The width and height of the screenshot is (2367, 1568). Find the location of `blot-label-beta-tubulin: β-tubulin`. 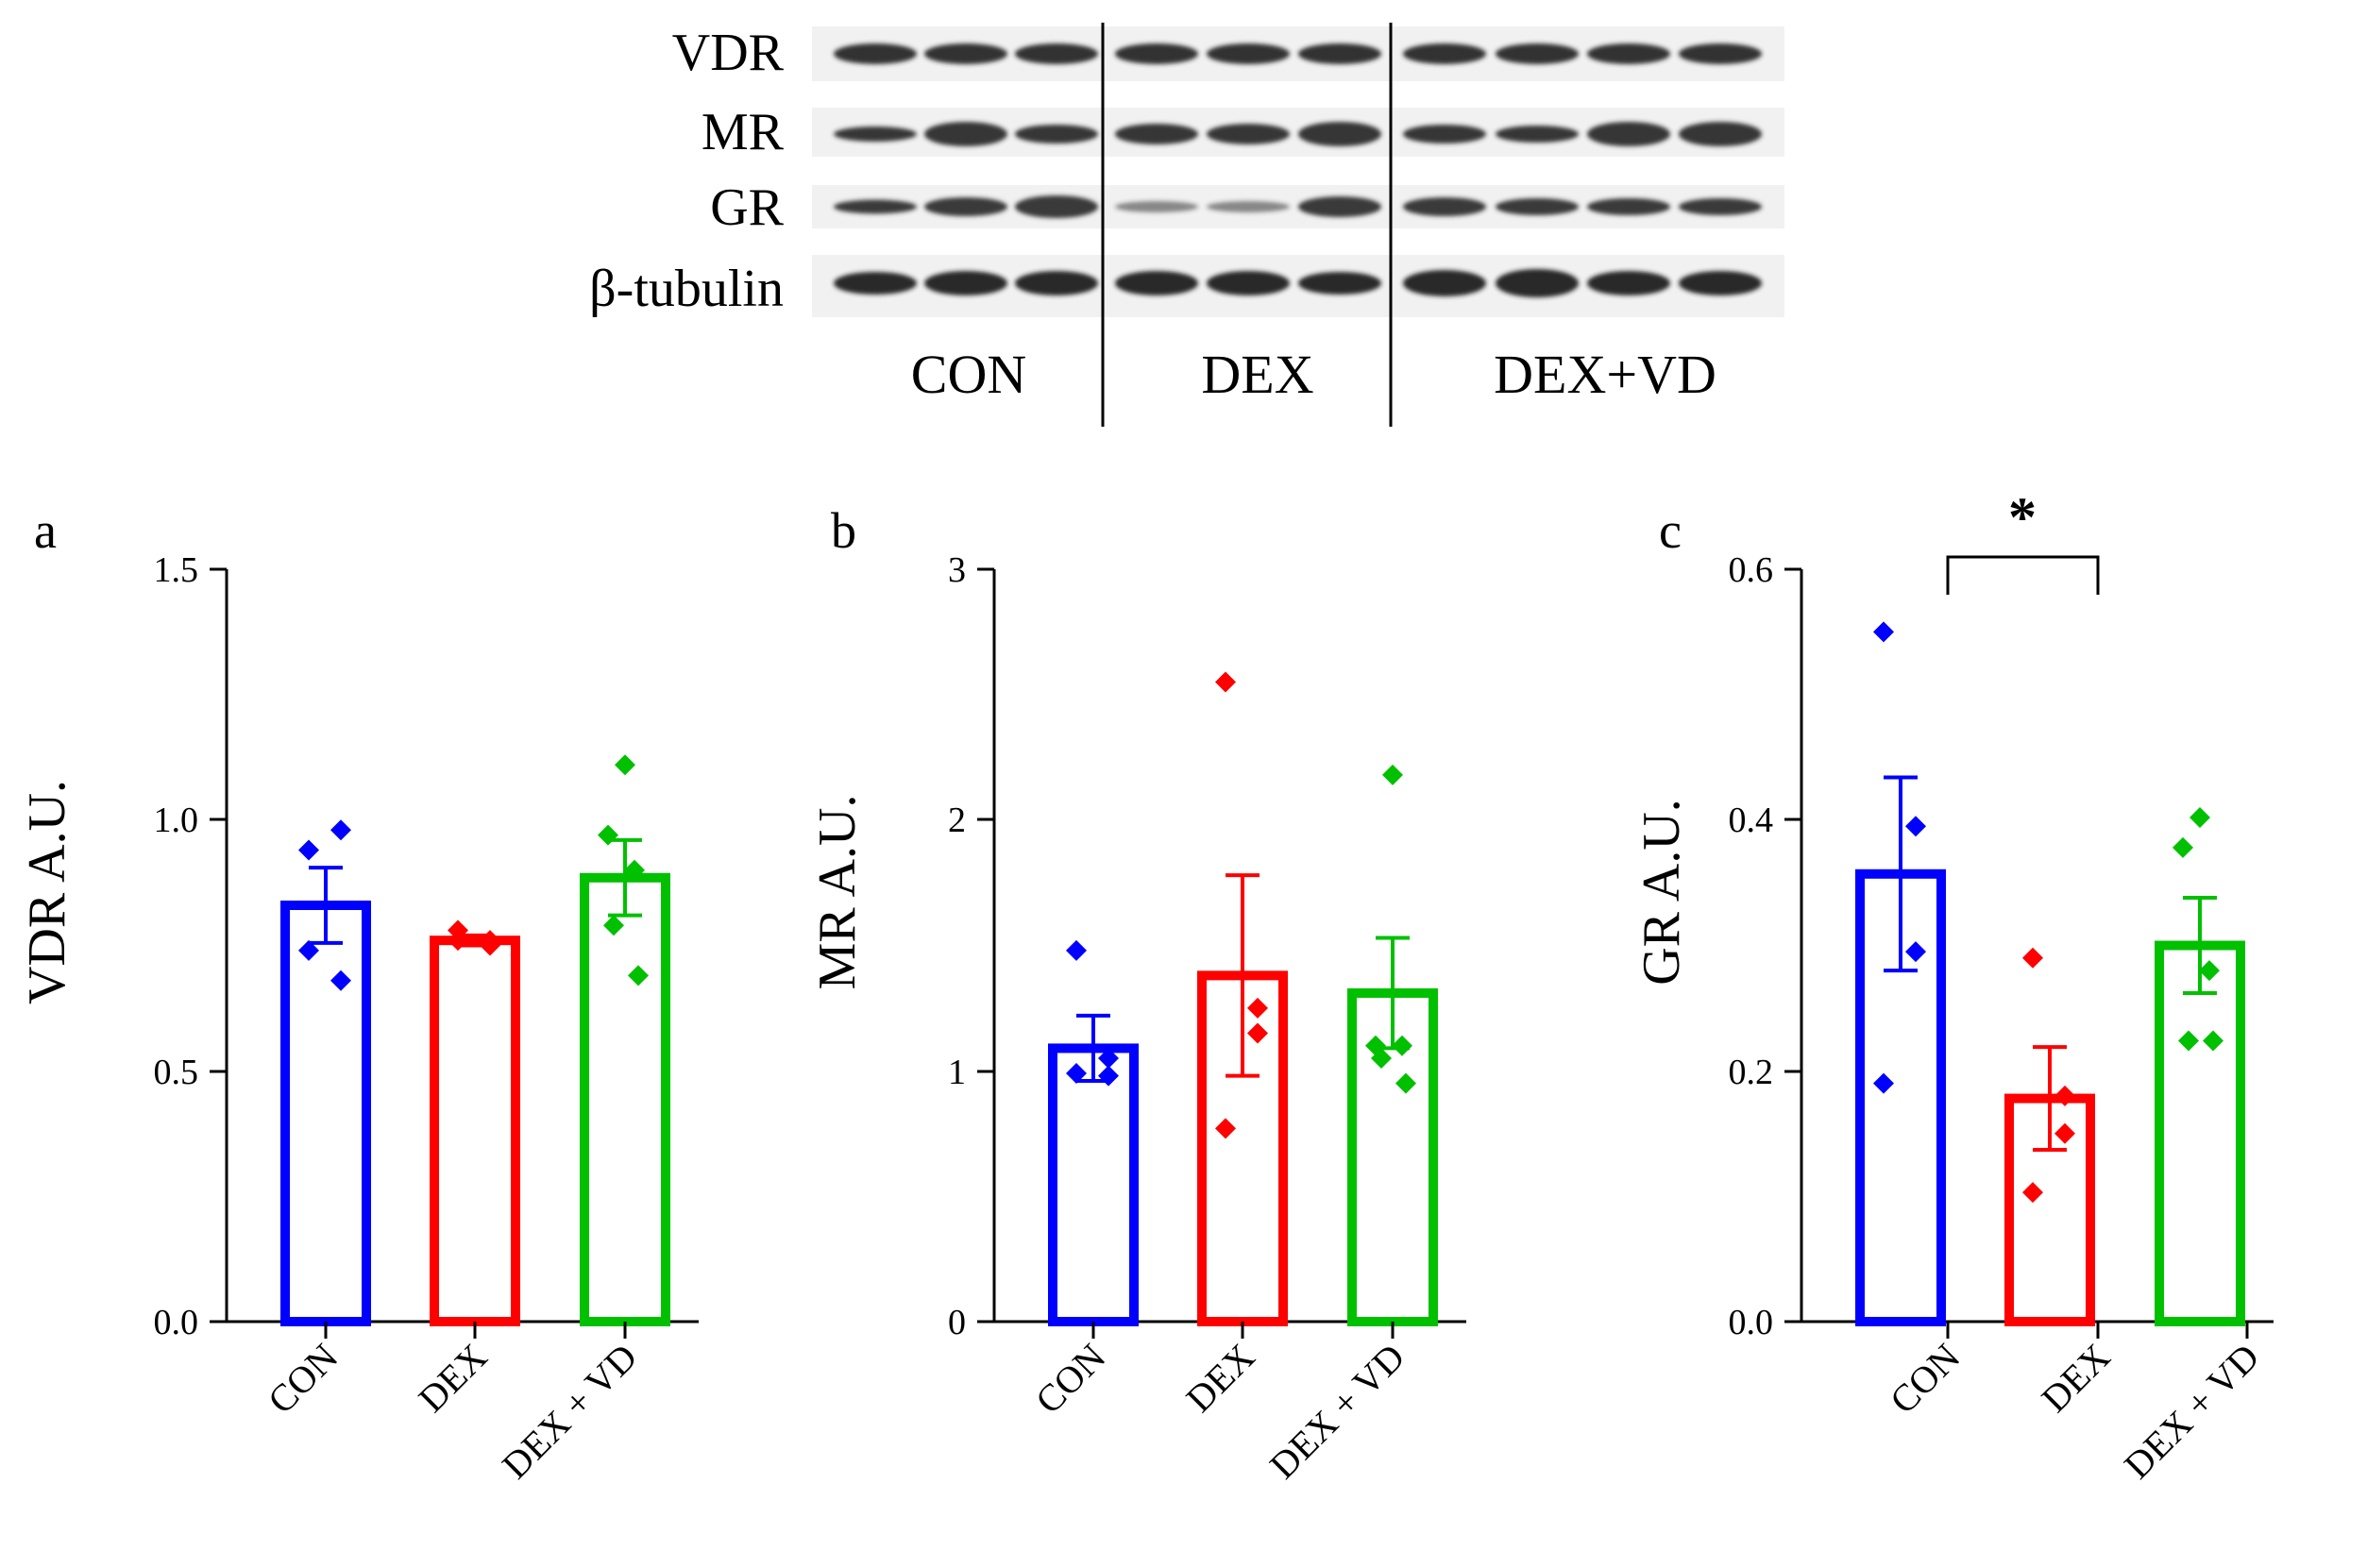

blot-label-beta-tubulin: β-tubulin is located at coordinates (686, 289).